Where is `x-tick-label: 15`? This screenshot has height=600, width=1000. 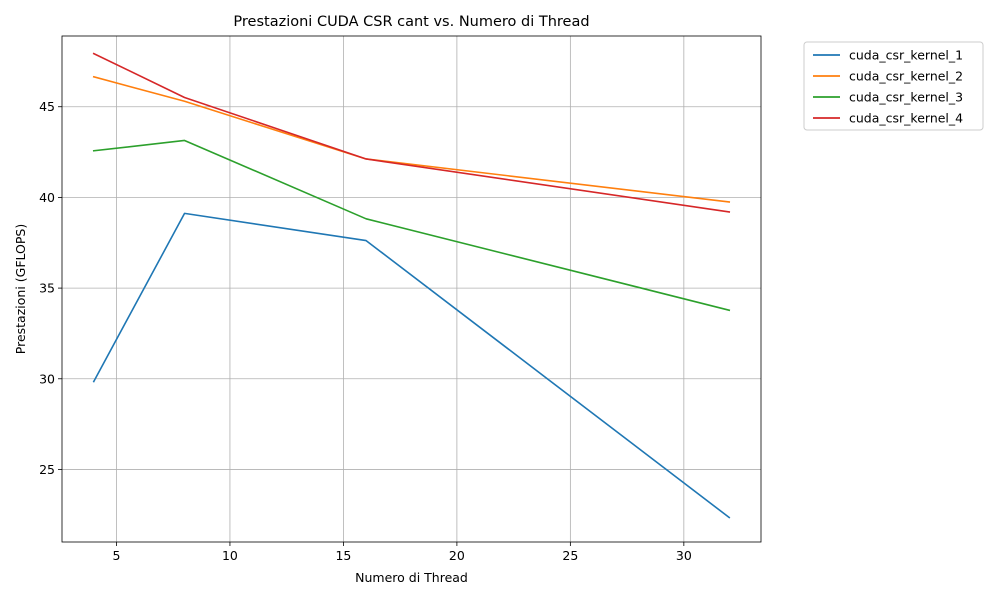
x-tick-label: 15 is located at coordinates (343, 555).